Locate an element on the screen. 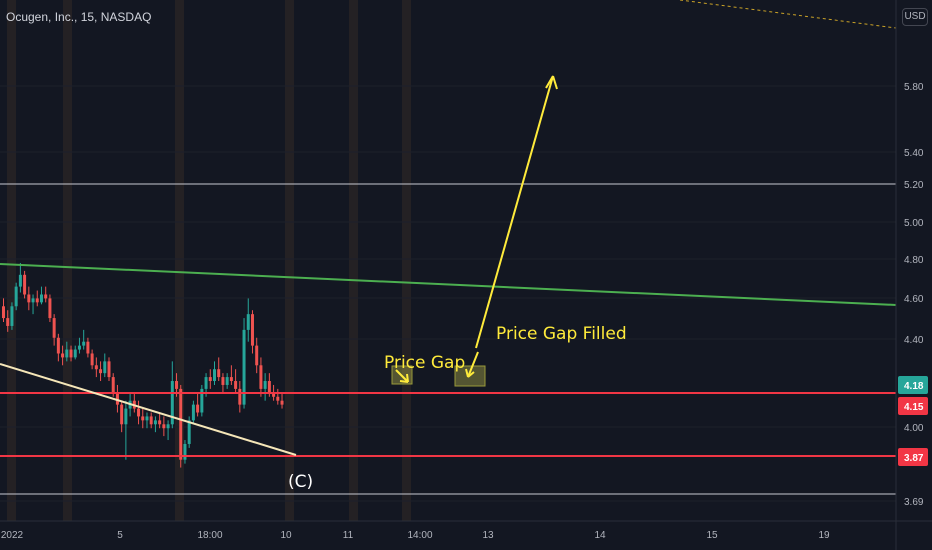  time-tick-label: 14 is located at coordinates (600, 535).